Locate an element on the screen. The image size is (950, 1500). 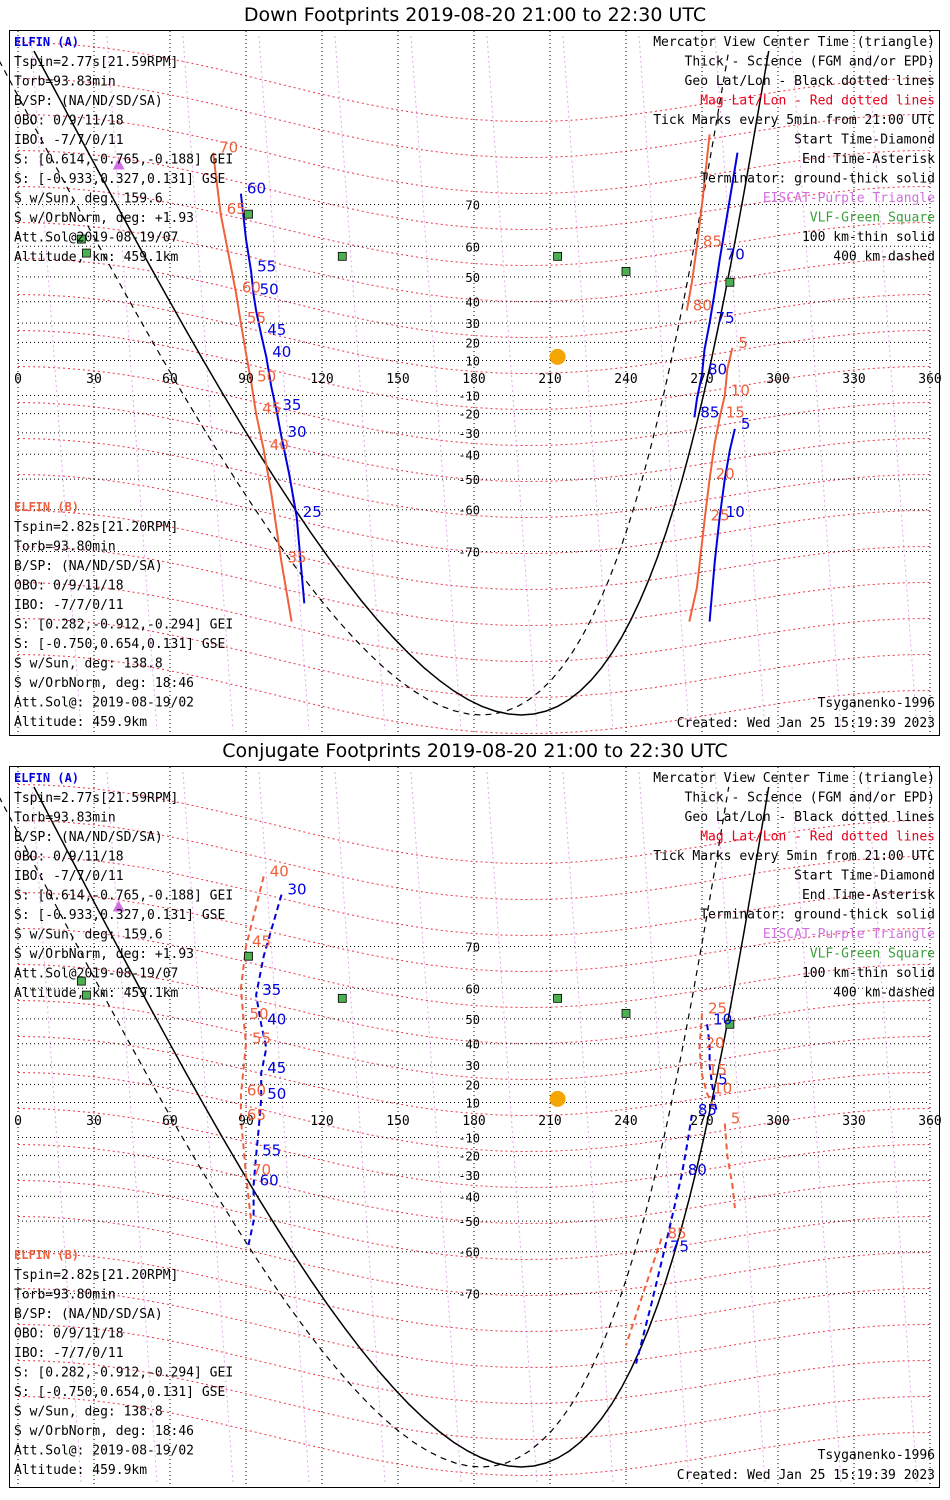
legend-entry: End Time-Asterisk is located at coordinates (868, 159).